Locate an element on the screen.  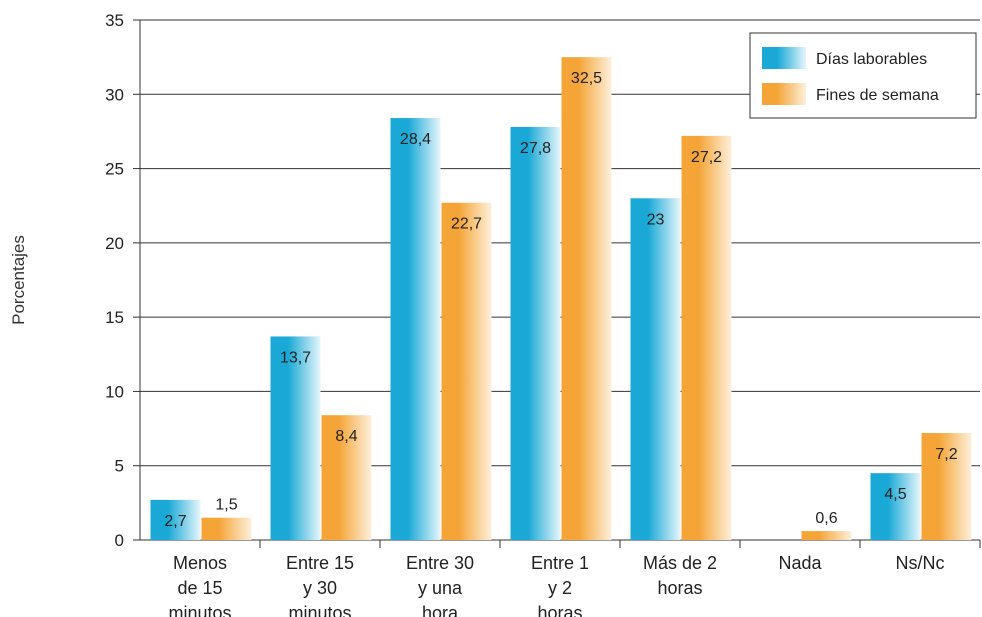
data-label: 22,7 is located at coordinates (466, 224).